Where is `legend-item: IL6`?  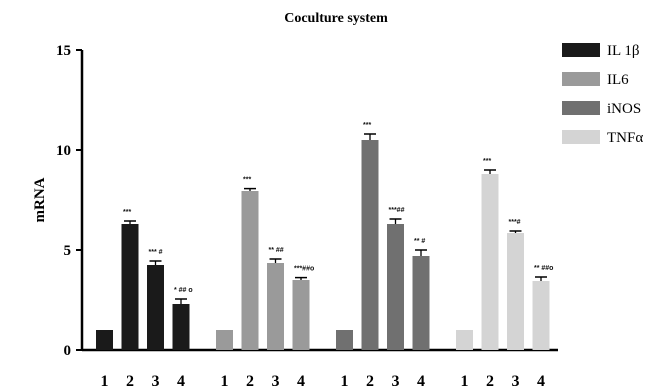 legend-item: IL6 is located at coordinates (595, 80).